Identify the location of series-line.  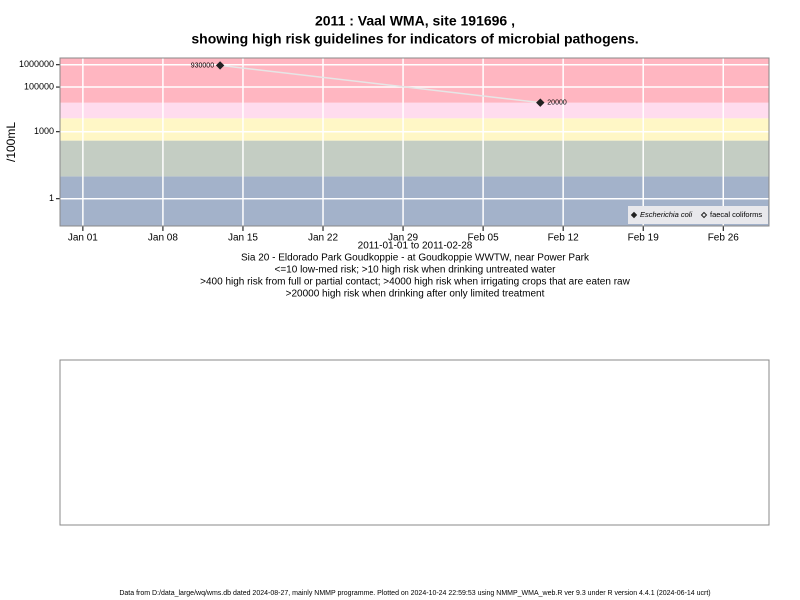
(380, 84).